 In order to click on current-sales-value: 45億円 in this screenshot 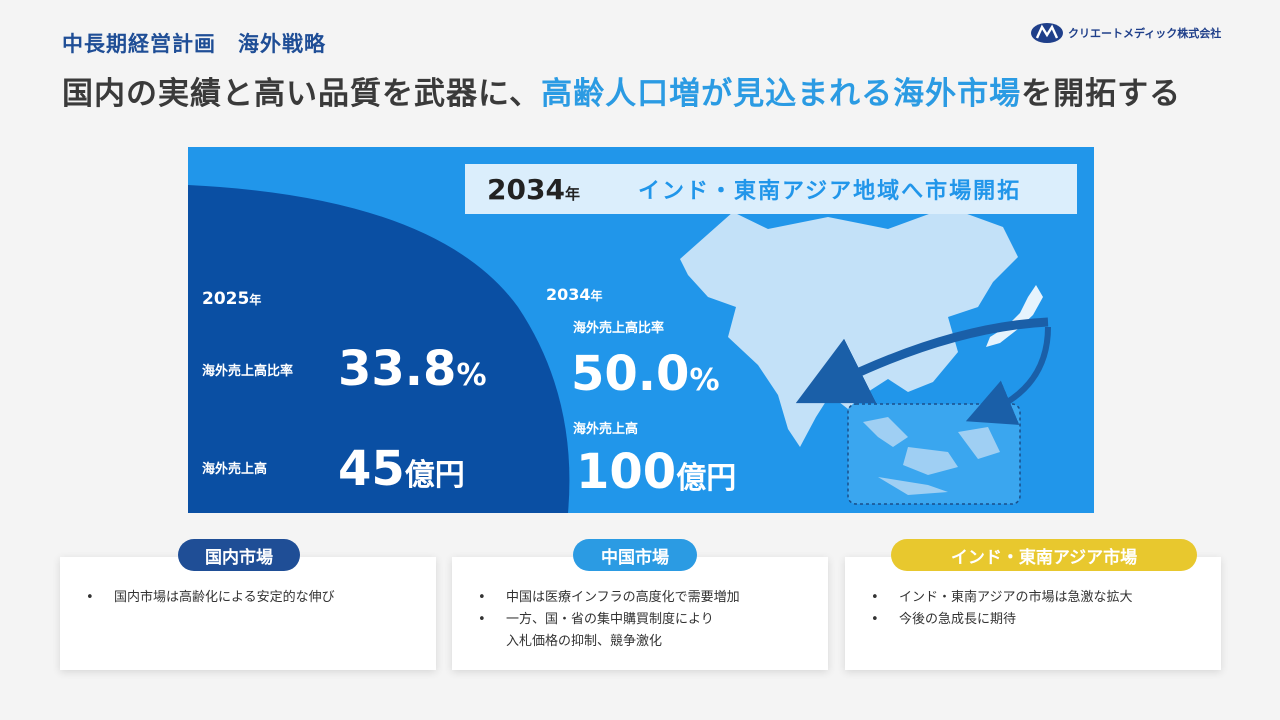, I will do `click(401, 469)`.